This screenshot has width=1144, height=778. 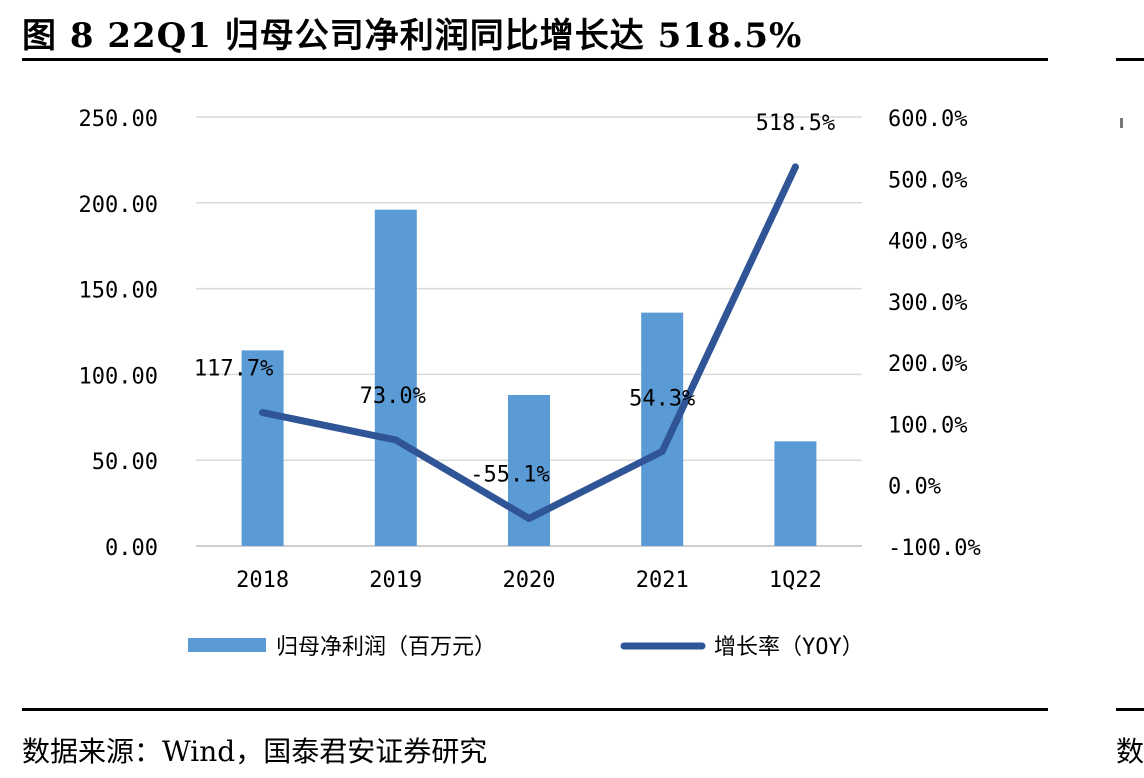 What do you see at coordinates (927, 119) in the screenshot?
I see `y-right-tick-label: 600.0%` at bounding box center [927, 119].